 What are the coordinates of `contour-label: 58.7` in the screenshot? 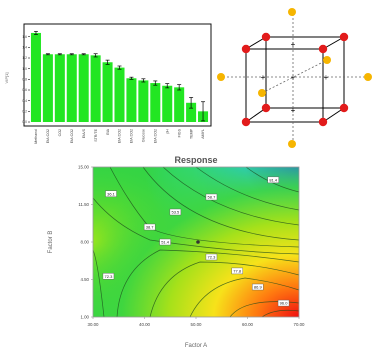 It's located at (212, 197).